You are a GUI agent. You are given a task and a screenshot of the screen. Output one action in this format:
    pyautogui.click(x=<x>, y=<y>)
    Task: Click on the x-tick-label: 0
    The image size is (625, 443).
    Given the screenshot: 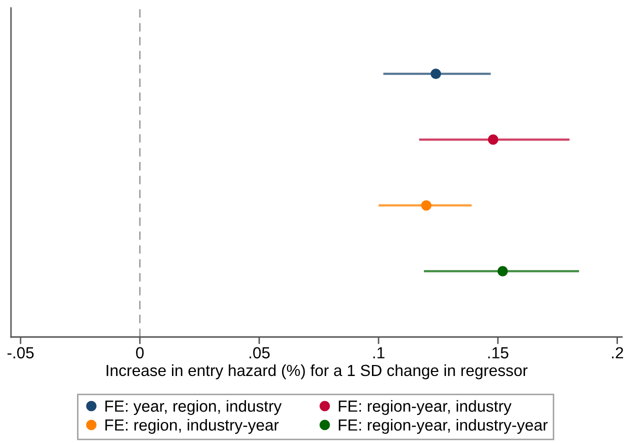 What is the action you would take?
    pyautogui.click(x=140, y=352)
    